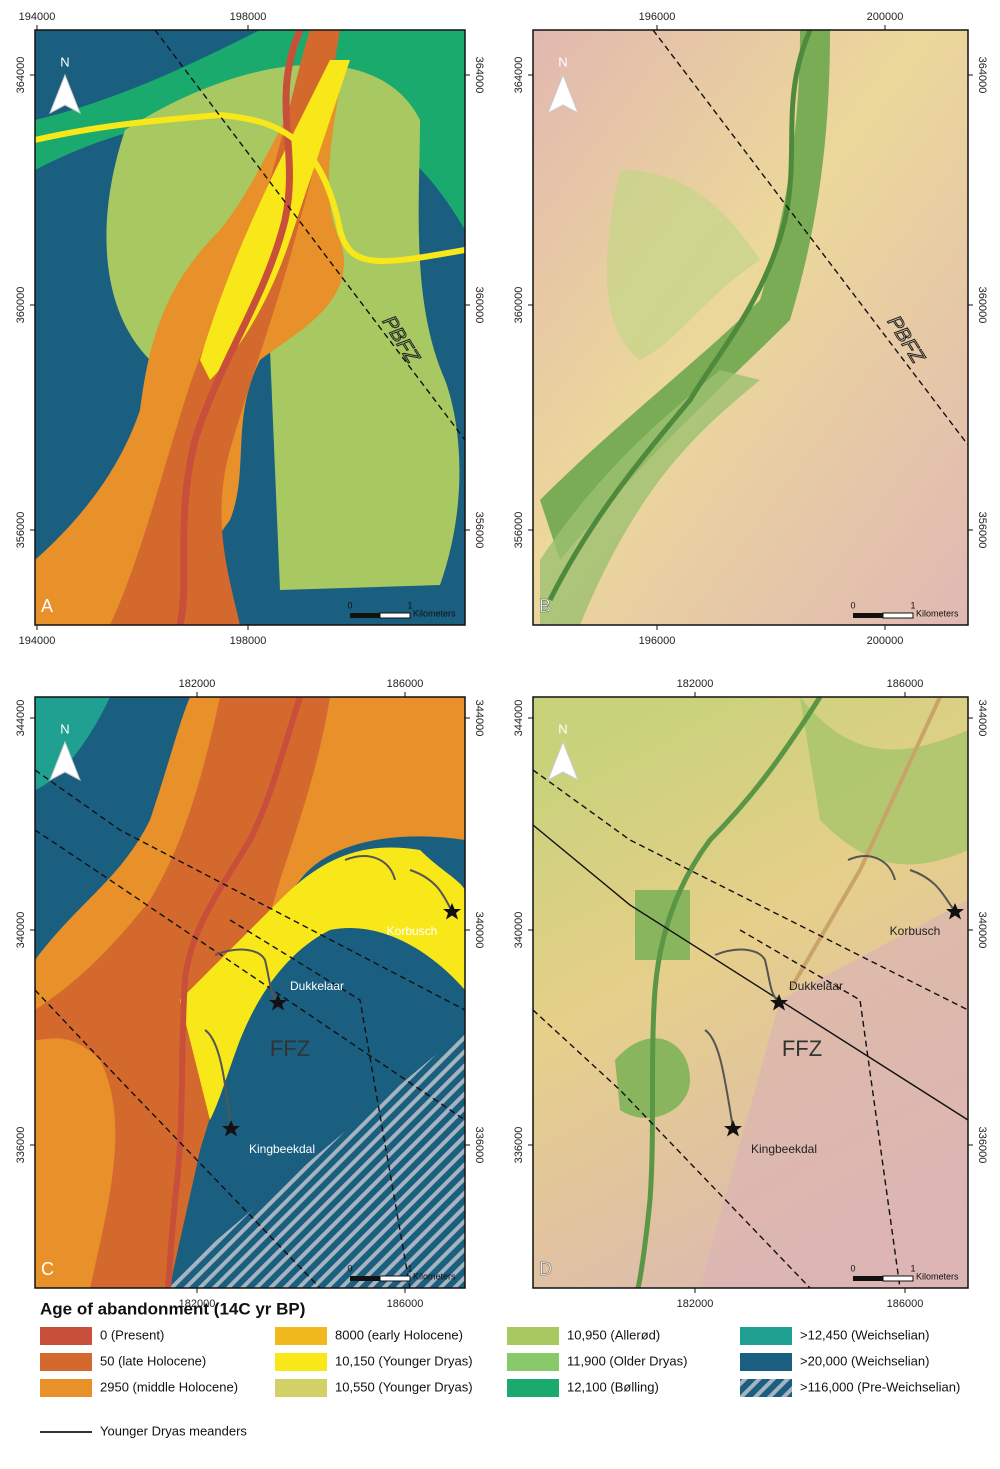 Image resolution: width=1000 pixels, height=1469 pixels. What do you see at coordinates (153, 1360) in the screenshot?
I see `legend-label: 50 (late Holocene)` at bounding box center [153, 1360].